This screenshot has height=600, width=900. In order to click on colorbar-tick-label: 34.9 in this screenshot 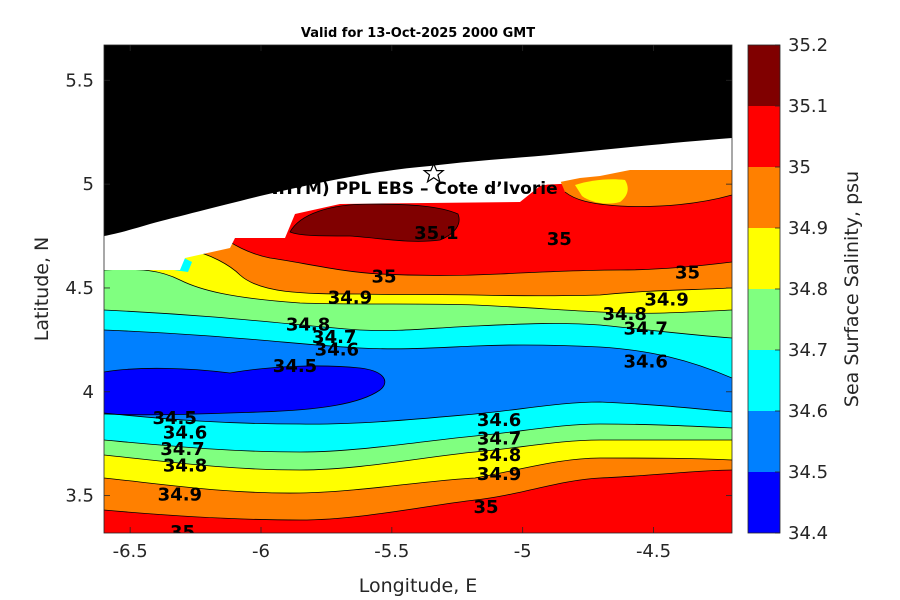, I will do `click(808, 228)`.